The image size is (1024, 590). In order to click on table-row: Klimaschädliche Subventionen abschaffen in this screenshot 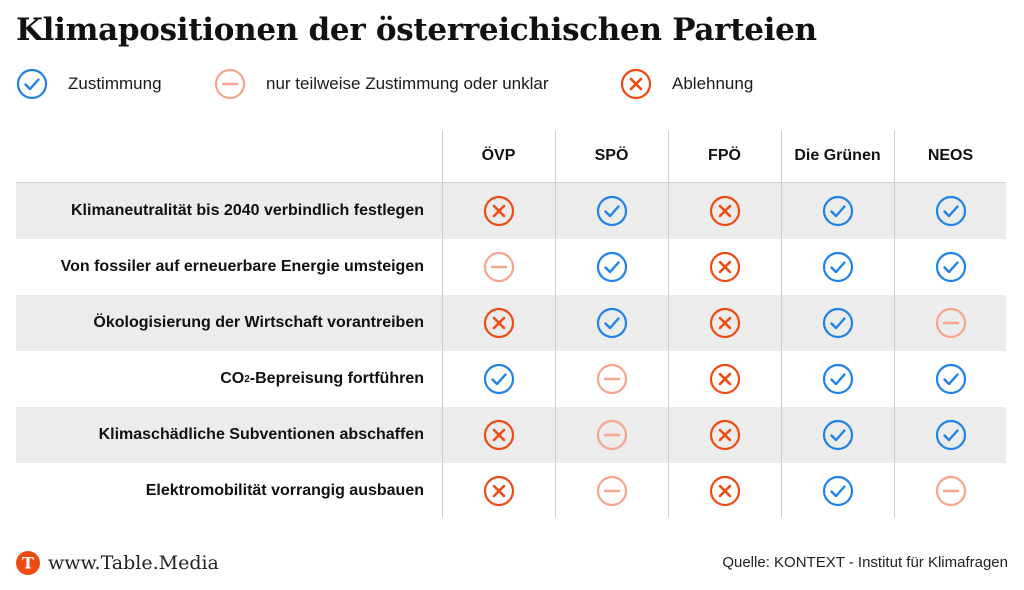, I will do `click(511, 435)`.